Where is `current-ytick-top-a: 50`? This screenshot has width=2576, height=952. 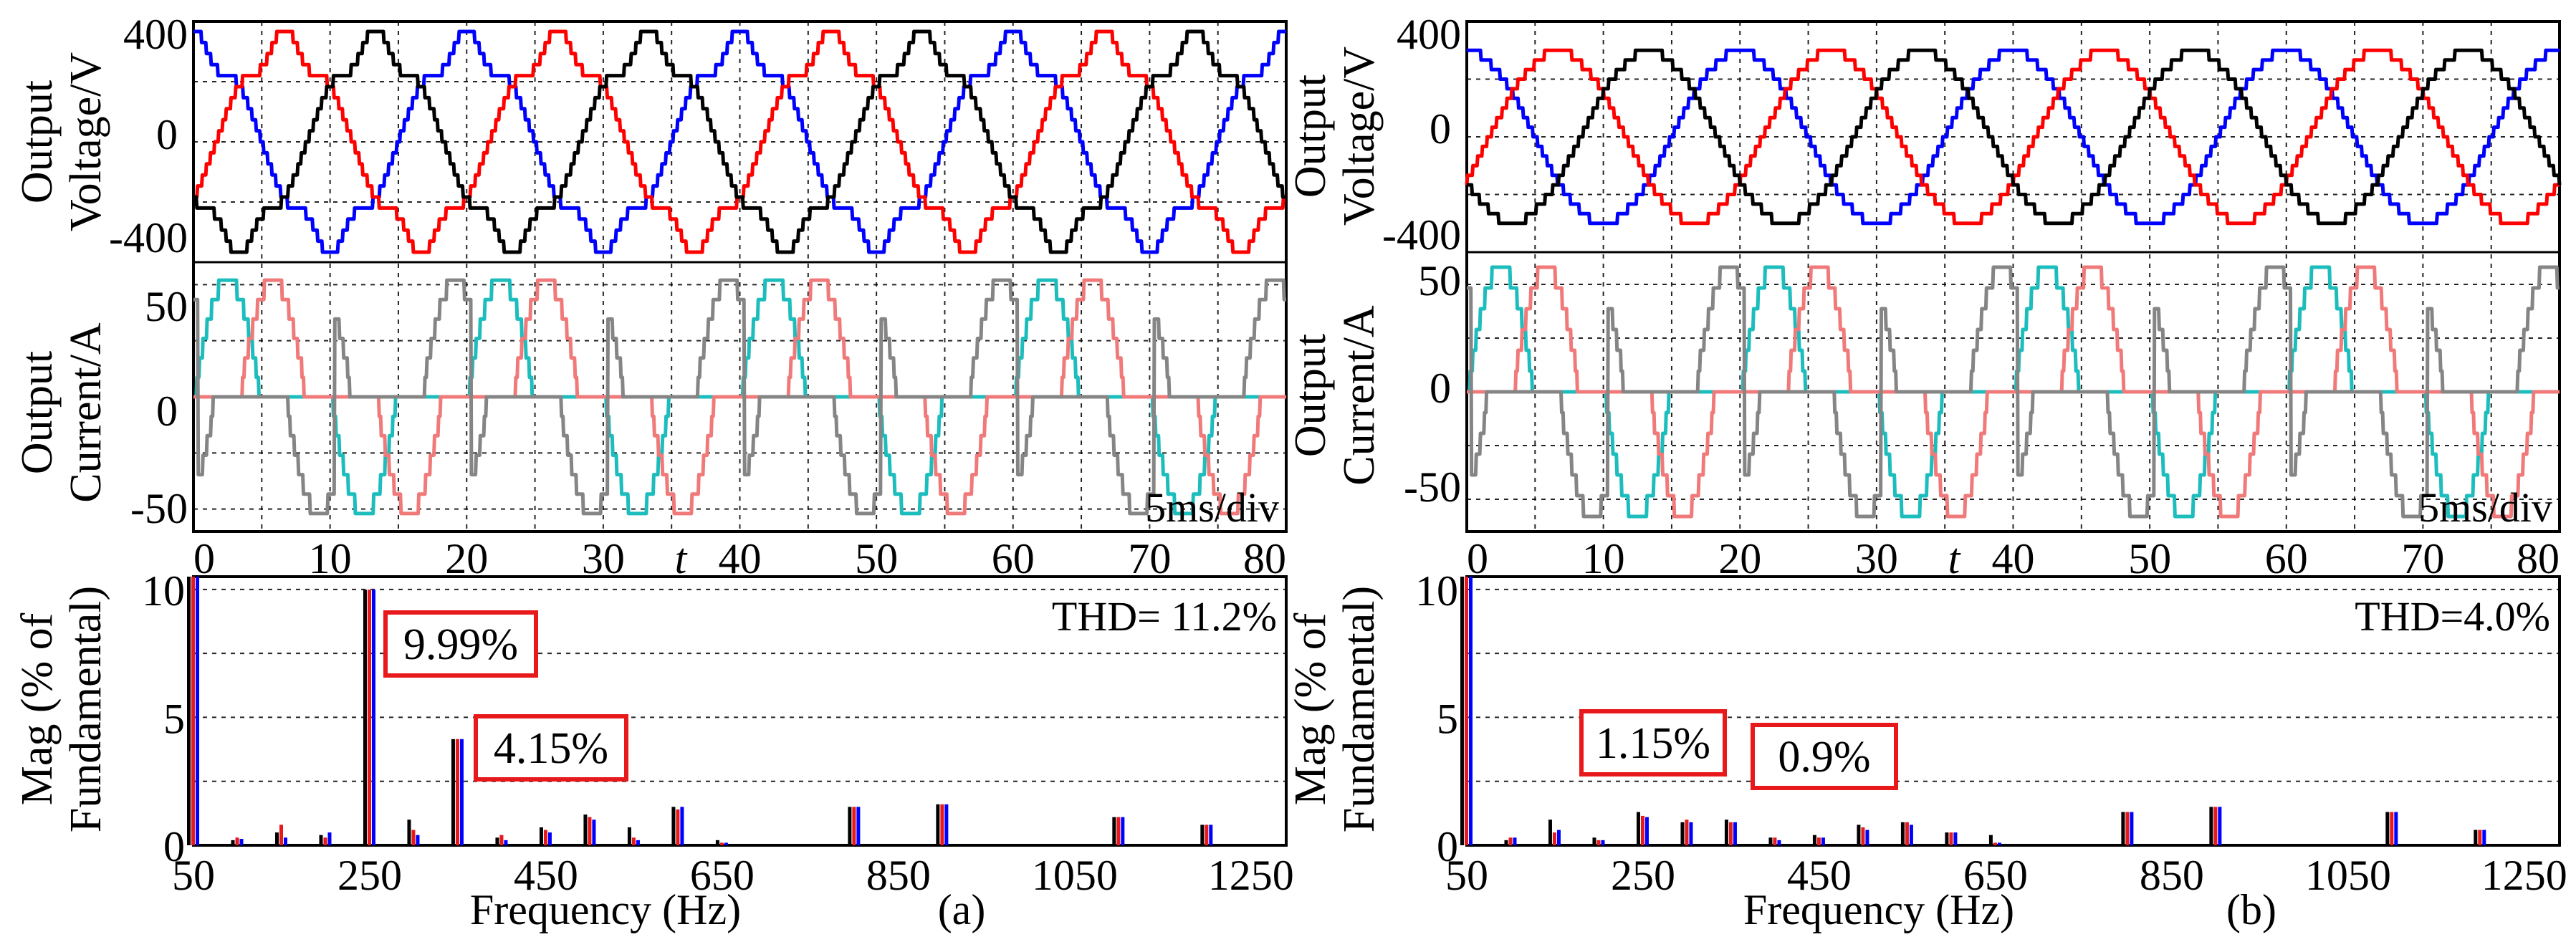
current-ytick-top-a: 50 is located at coordinates (167, 306).